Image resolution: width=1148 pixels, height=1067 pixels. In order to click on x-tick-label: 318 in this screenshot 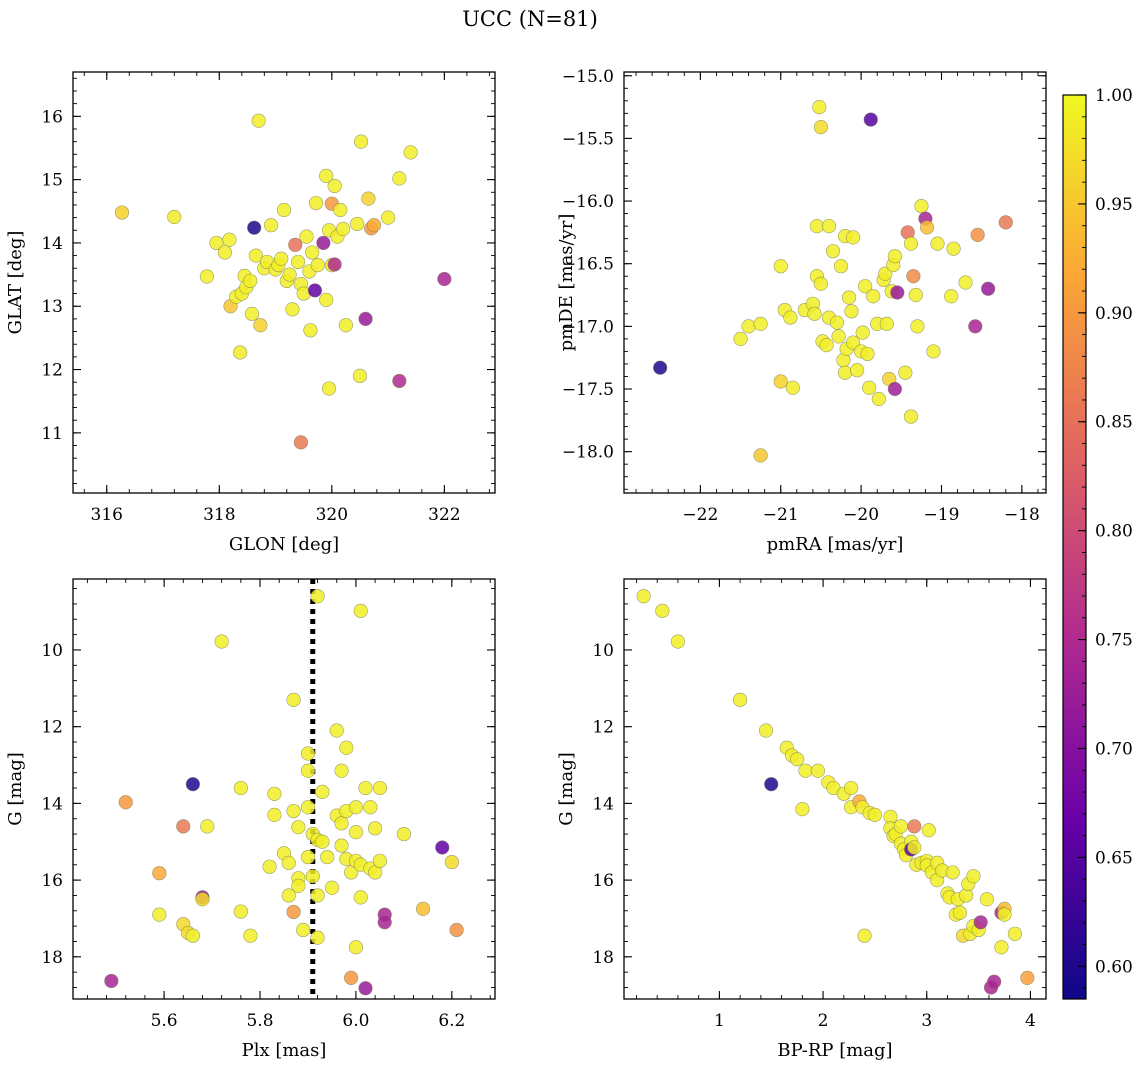, I will do `click(219, 515)`.